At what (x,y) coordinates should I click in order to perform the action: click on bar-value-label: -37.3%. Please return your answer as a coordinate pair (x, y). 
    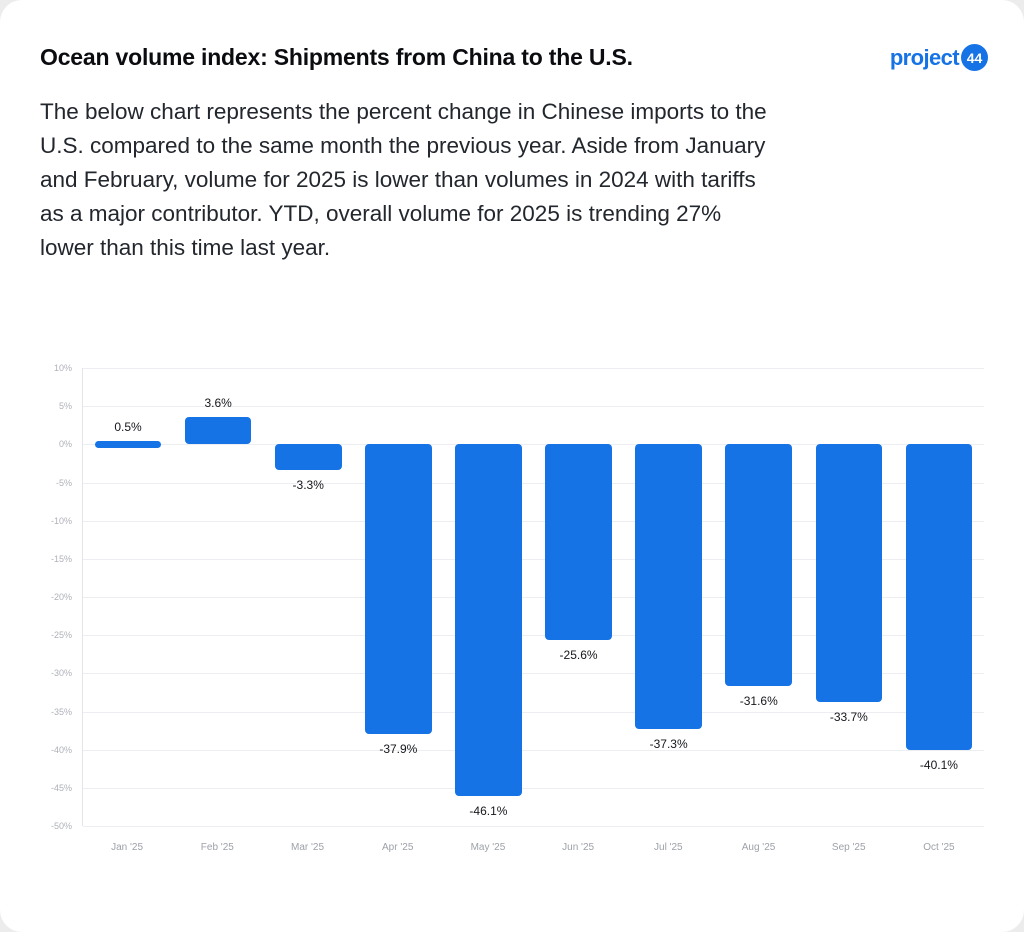
    Looking at the image, I should click on (668, 744).